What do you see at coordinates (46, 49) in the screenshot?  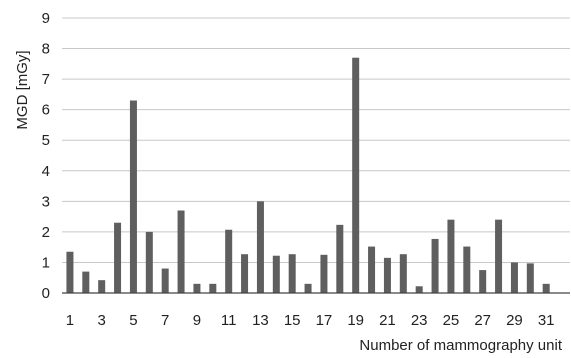 I see `y-tick-label: 8` at bounding box center [46, 49].